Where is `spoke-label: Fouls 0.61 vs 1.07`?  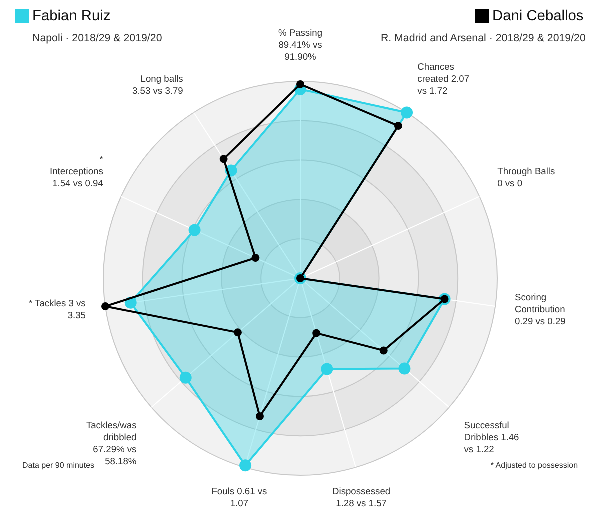 spoke-label: Fouls 0.61 vs 1.07 is located at coordinates (240, 497).